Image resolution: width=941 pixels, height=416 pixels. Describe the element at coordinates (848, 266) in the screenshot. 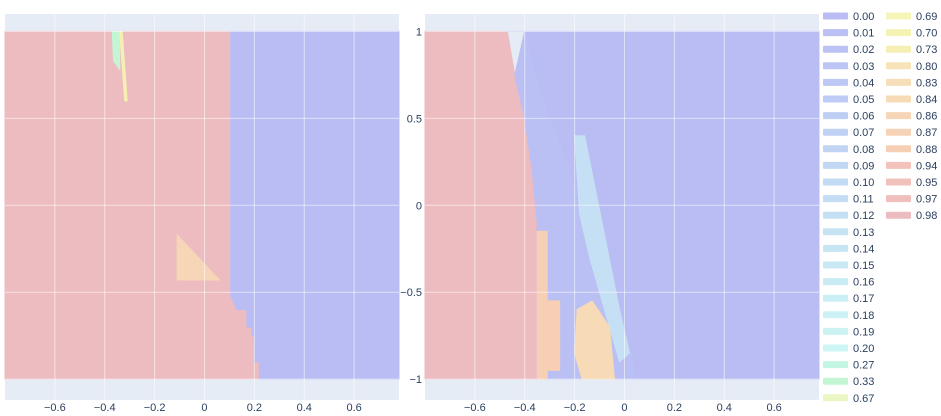

I see `legend-item: 0.15` at that location.